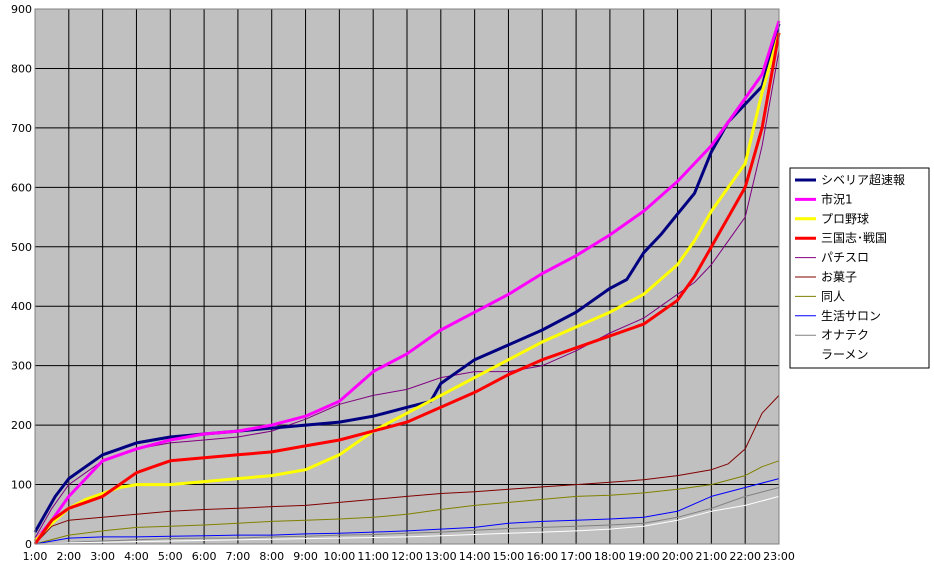 This screenshot has height=565, width=934. What do you see at coordinates (851, 316) in the screenshot?
I see `legend-label: 生活サロン` at bounding box center [851, 316].